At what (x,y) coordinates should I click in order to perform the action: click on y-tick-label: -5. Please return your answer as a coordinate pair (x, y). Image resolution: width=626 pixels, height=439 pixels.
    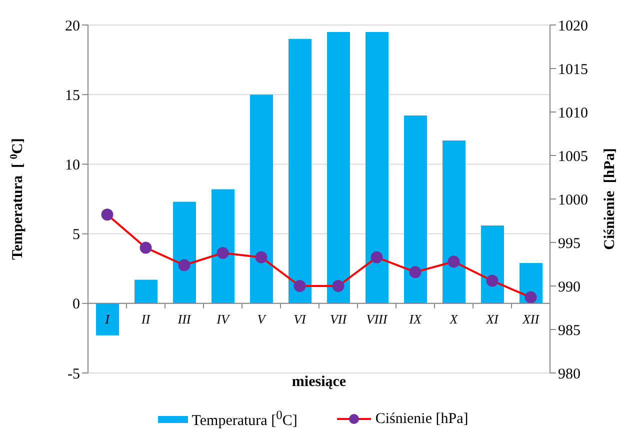
    Looking at the image, I should click on (74, 374).